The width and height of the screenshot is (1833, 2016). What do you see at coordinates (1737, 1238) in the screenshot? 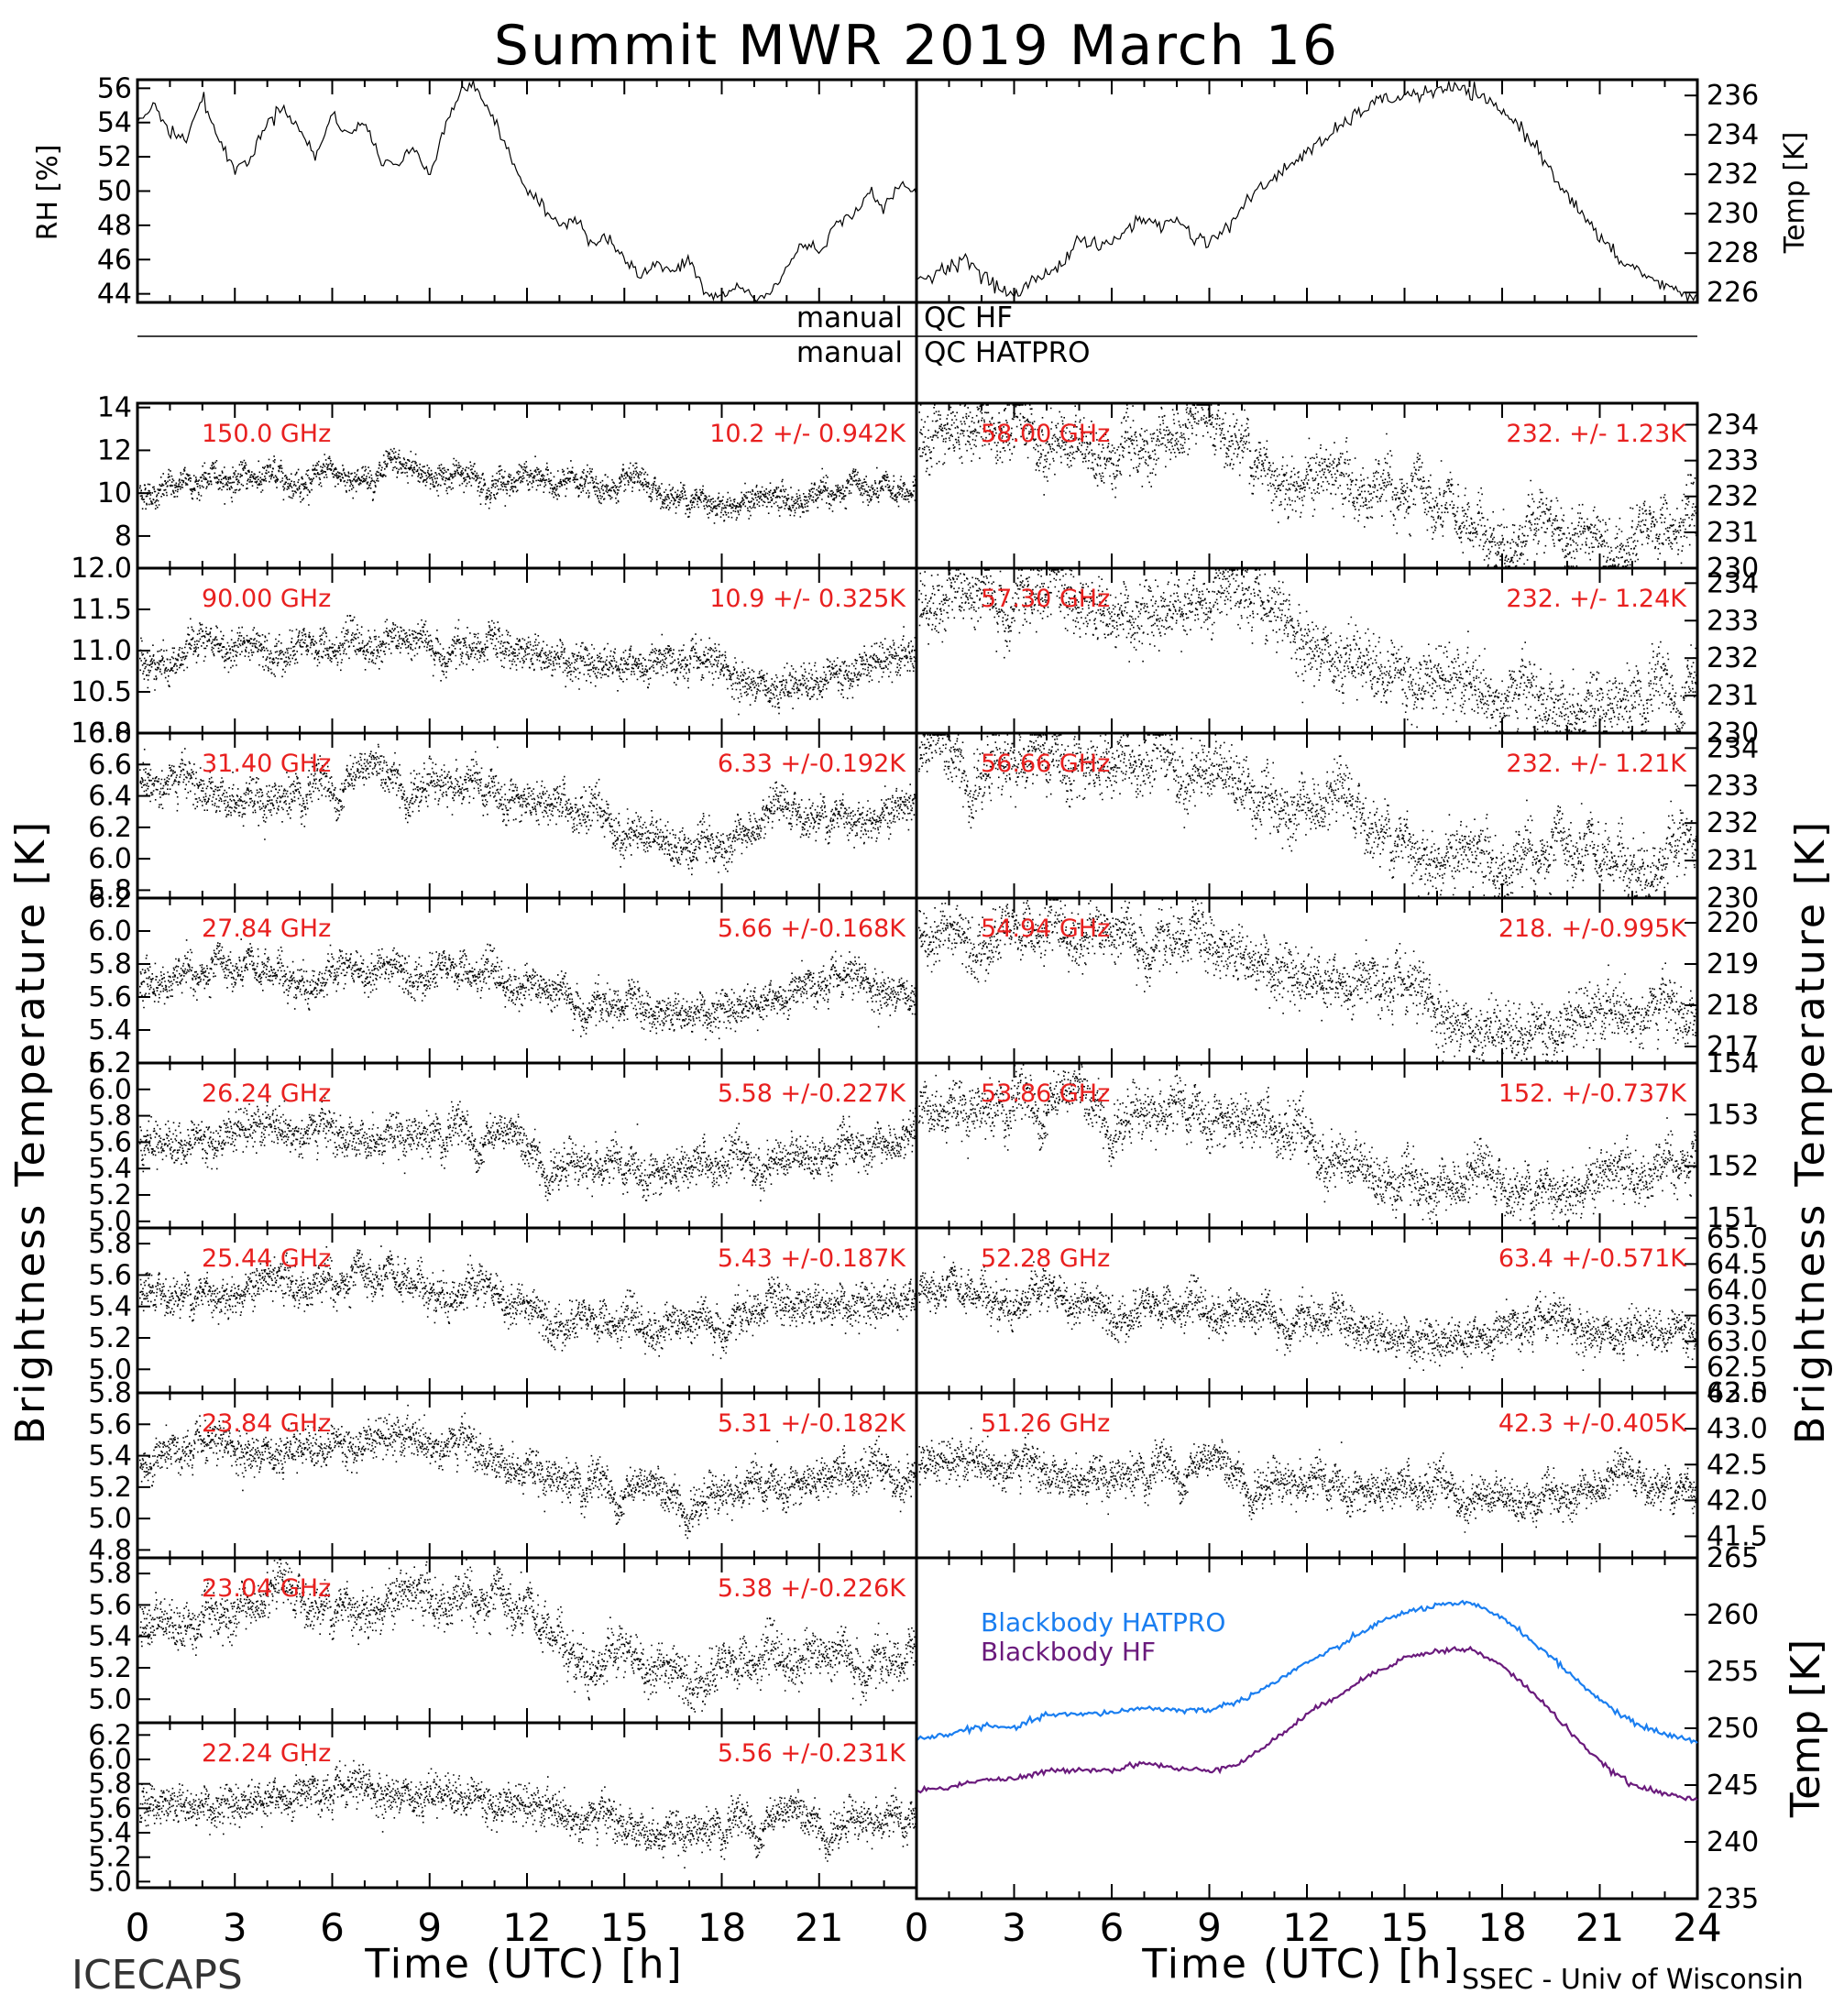
I see `y-tick-label: 65.0` at bounding box center [1737, 1238].